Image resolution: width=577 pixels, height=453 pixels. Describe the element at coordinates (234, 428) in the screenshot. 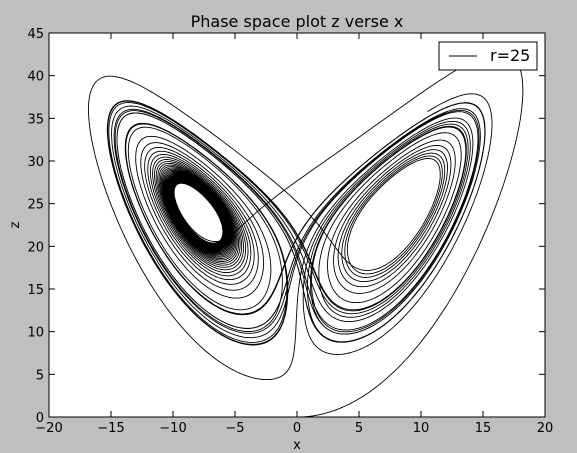

I see `x-tick-label: −5` at that location.